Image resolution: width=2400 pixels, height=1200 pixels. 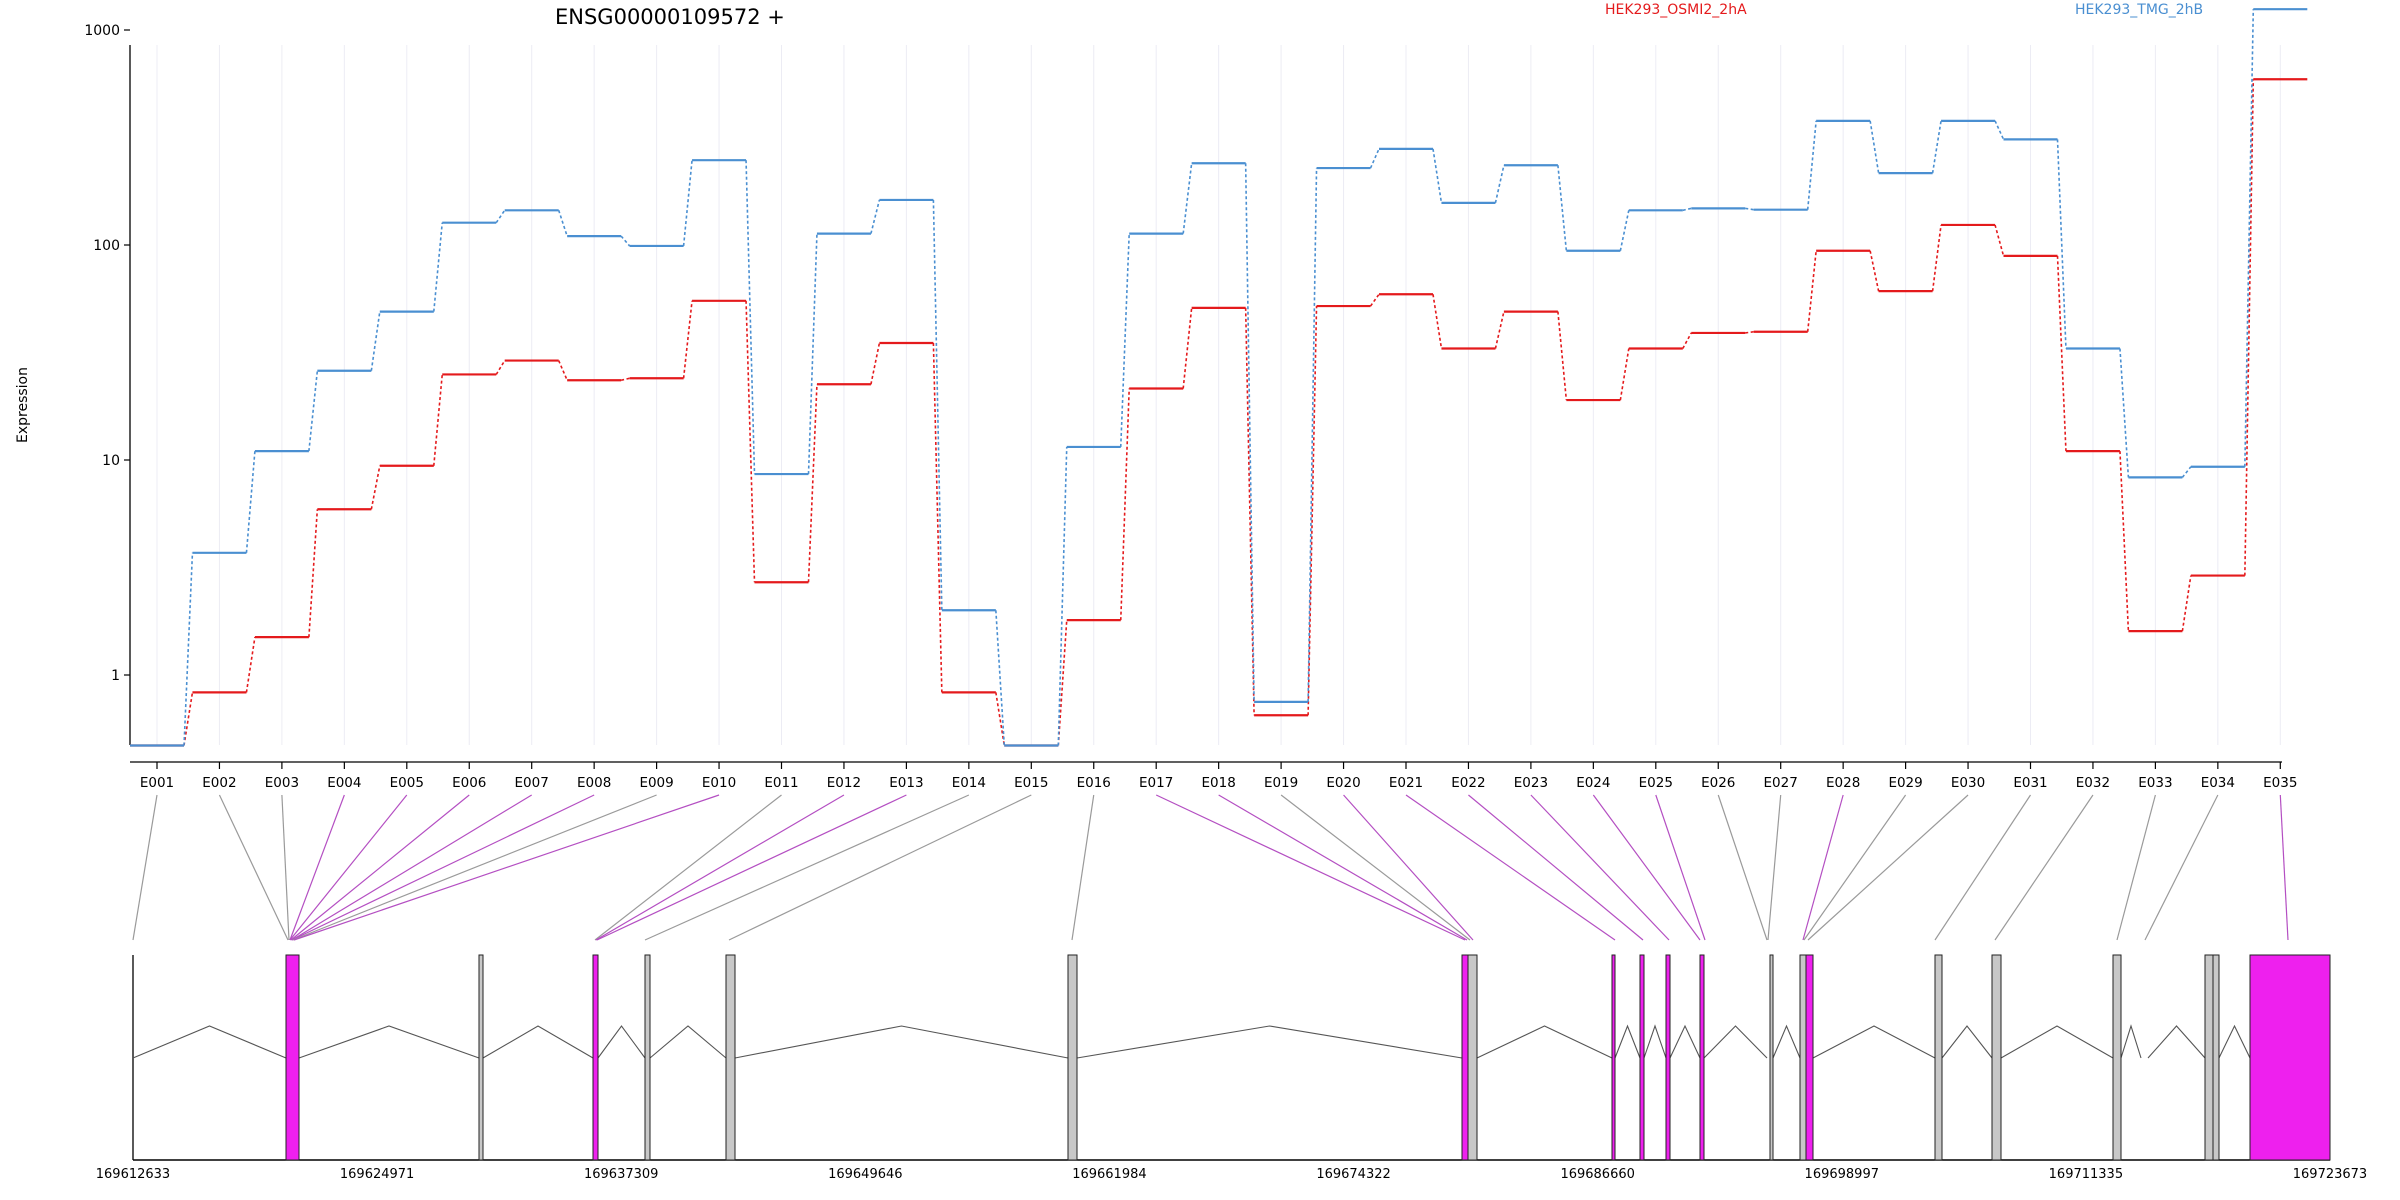 I want to click on coordinate-label: 169661984, so click(x=1109, y=1174).